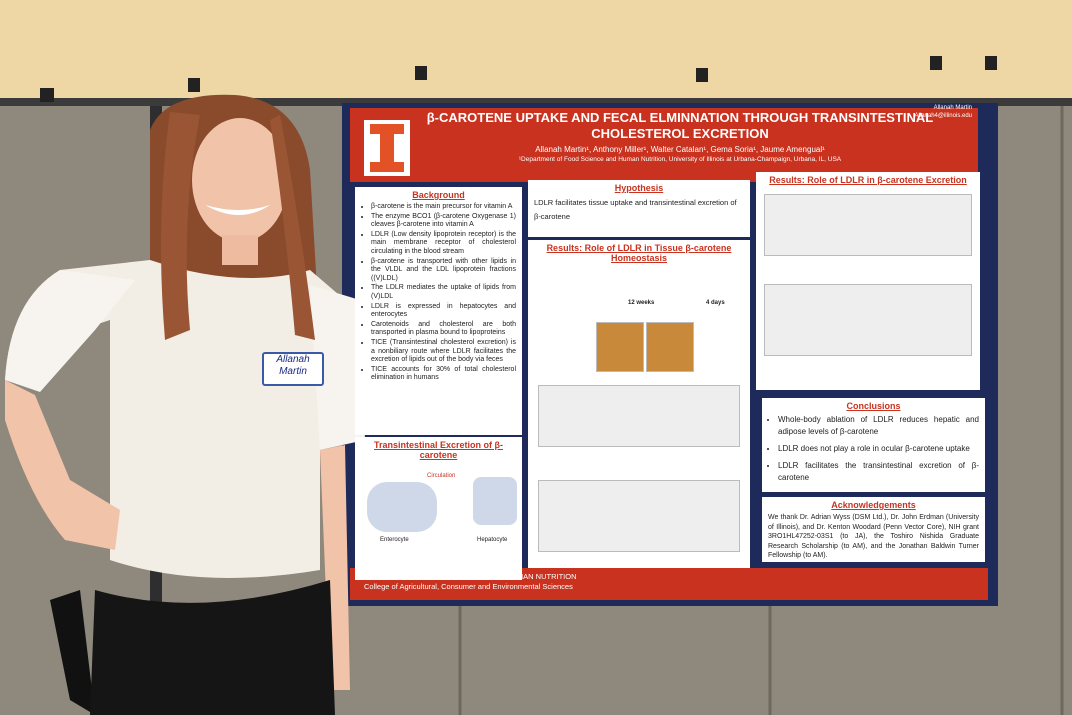 This screenshot has width=1072, height=715. I want to click on figure-label: Hepatocyte, so click(492, 540).